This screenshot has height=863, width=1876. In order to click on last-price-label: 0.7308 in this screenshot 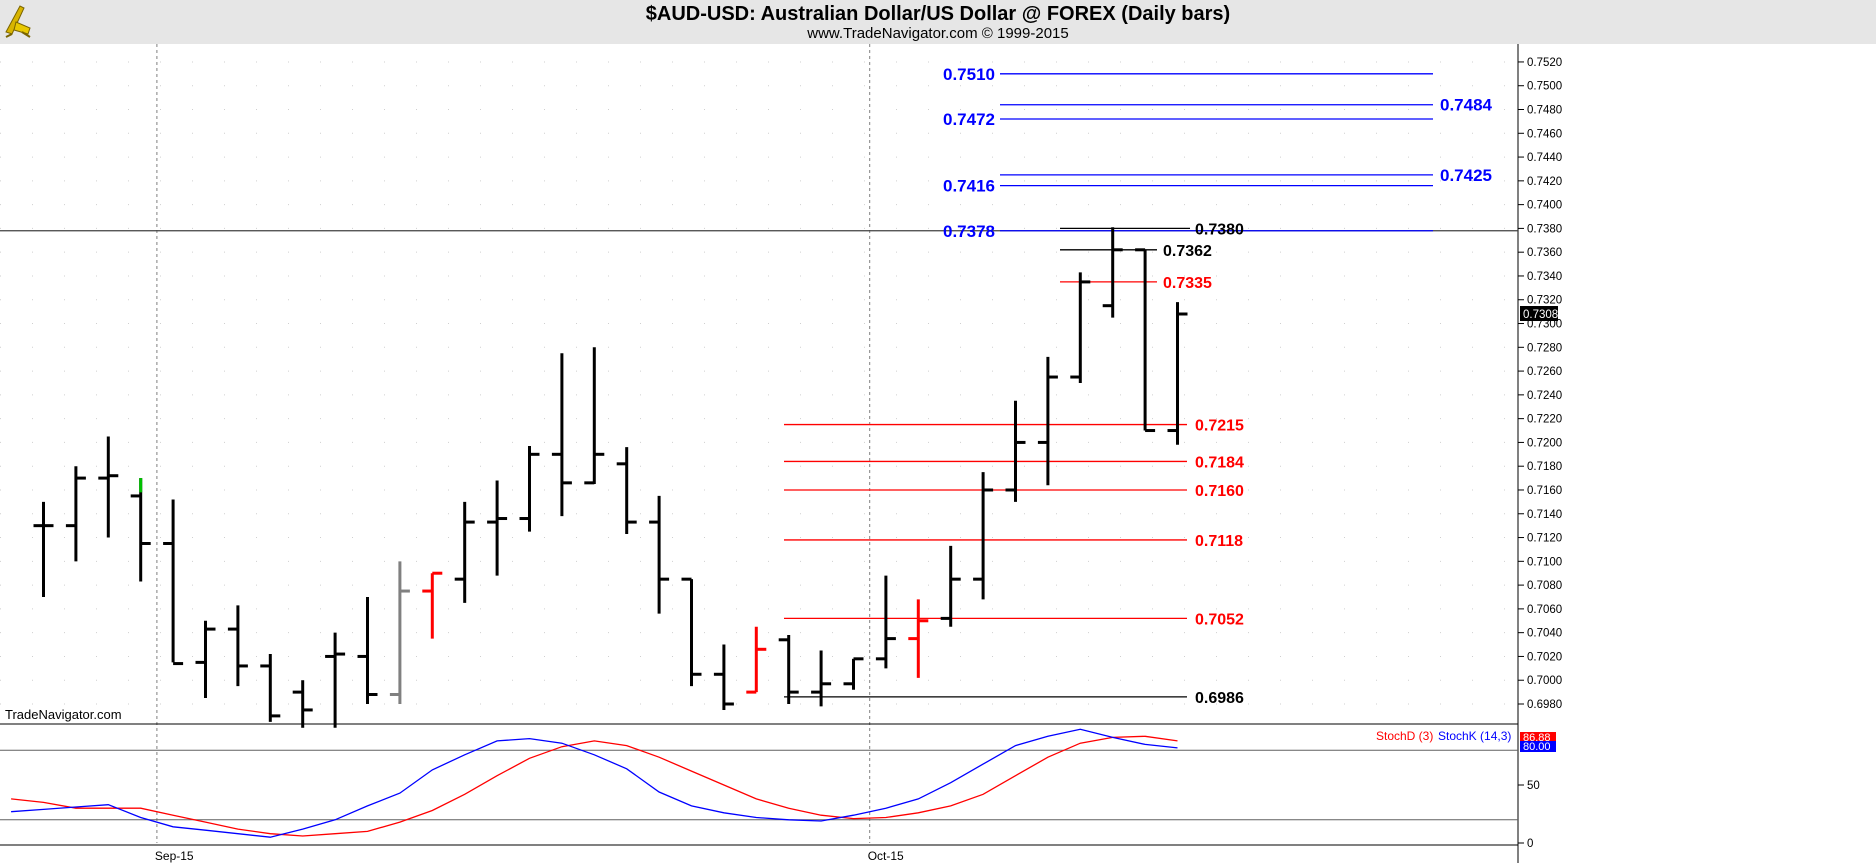, I will do `click(1540, 315)`.